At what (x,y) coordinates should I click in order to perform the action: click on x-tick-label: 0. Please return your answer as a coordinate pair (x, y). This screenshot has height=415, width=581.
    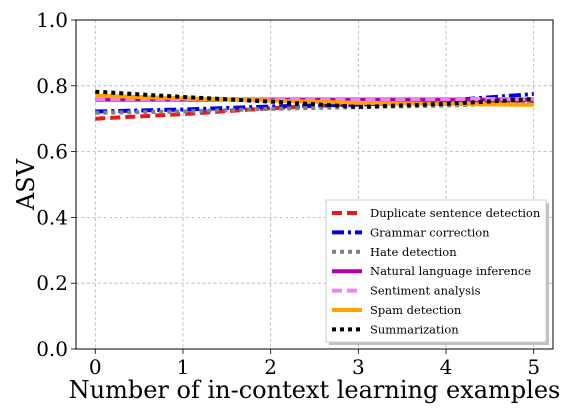
    Looking at the image, I should click on (95, 367).